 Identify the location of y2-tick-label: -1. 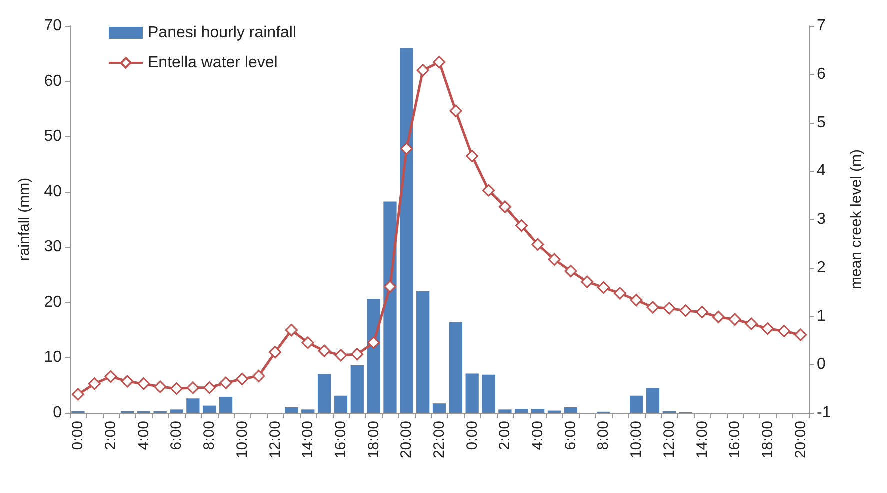
(824, 413).